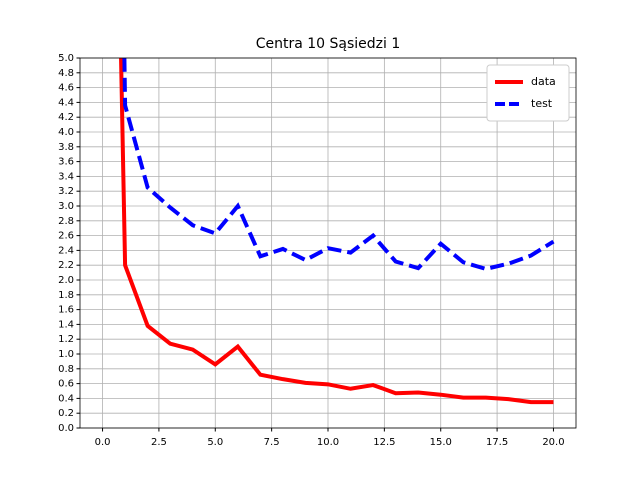 This screenshot has height=484, width=640. I want to click on legend-label: test, so click(542, 103).